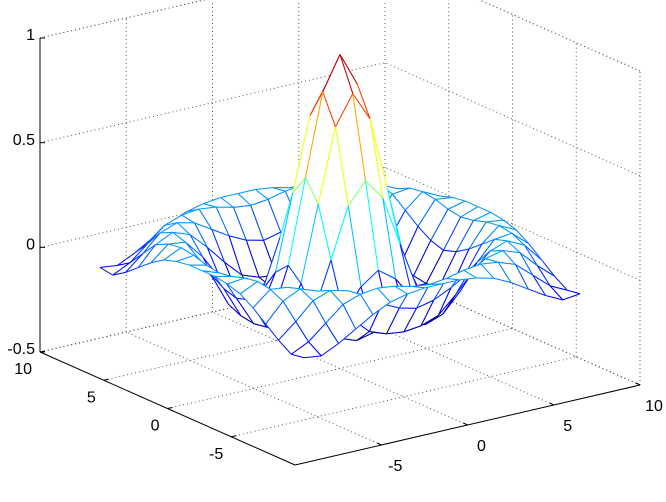  What do you see at coordinates (24, 140) in the screenshot?
I see `z-tick-label: 0.5` at bounding box center [24, 140].